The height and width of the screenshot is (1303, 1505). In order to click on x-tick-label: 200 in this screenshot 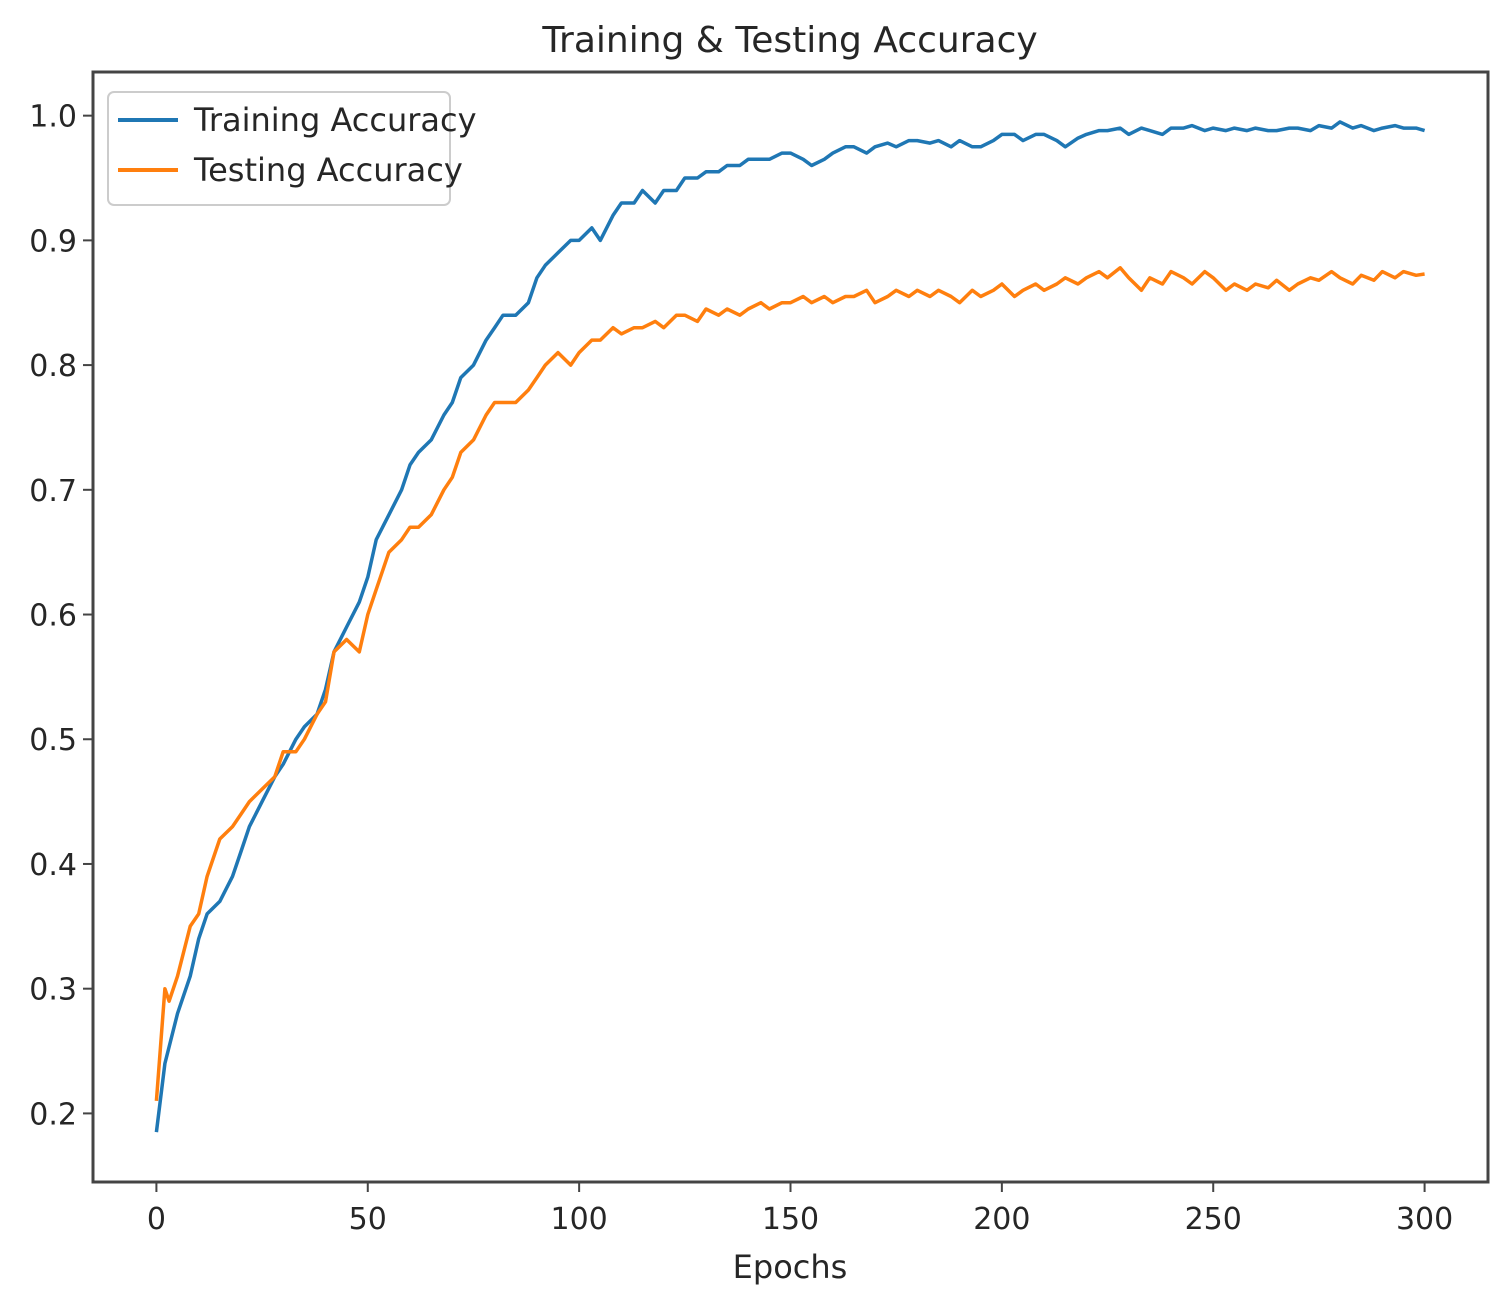, I will do `click(1001, 1219)`.